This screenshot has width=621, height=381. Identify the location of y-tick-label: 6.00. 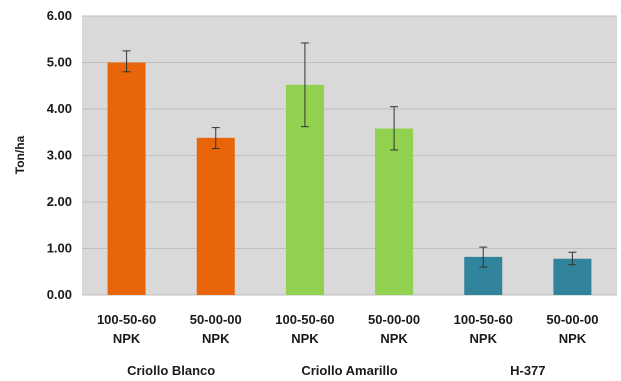
(59, 15).